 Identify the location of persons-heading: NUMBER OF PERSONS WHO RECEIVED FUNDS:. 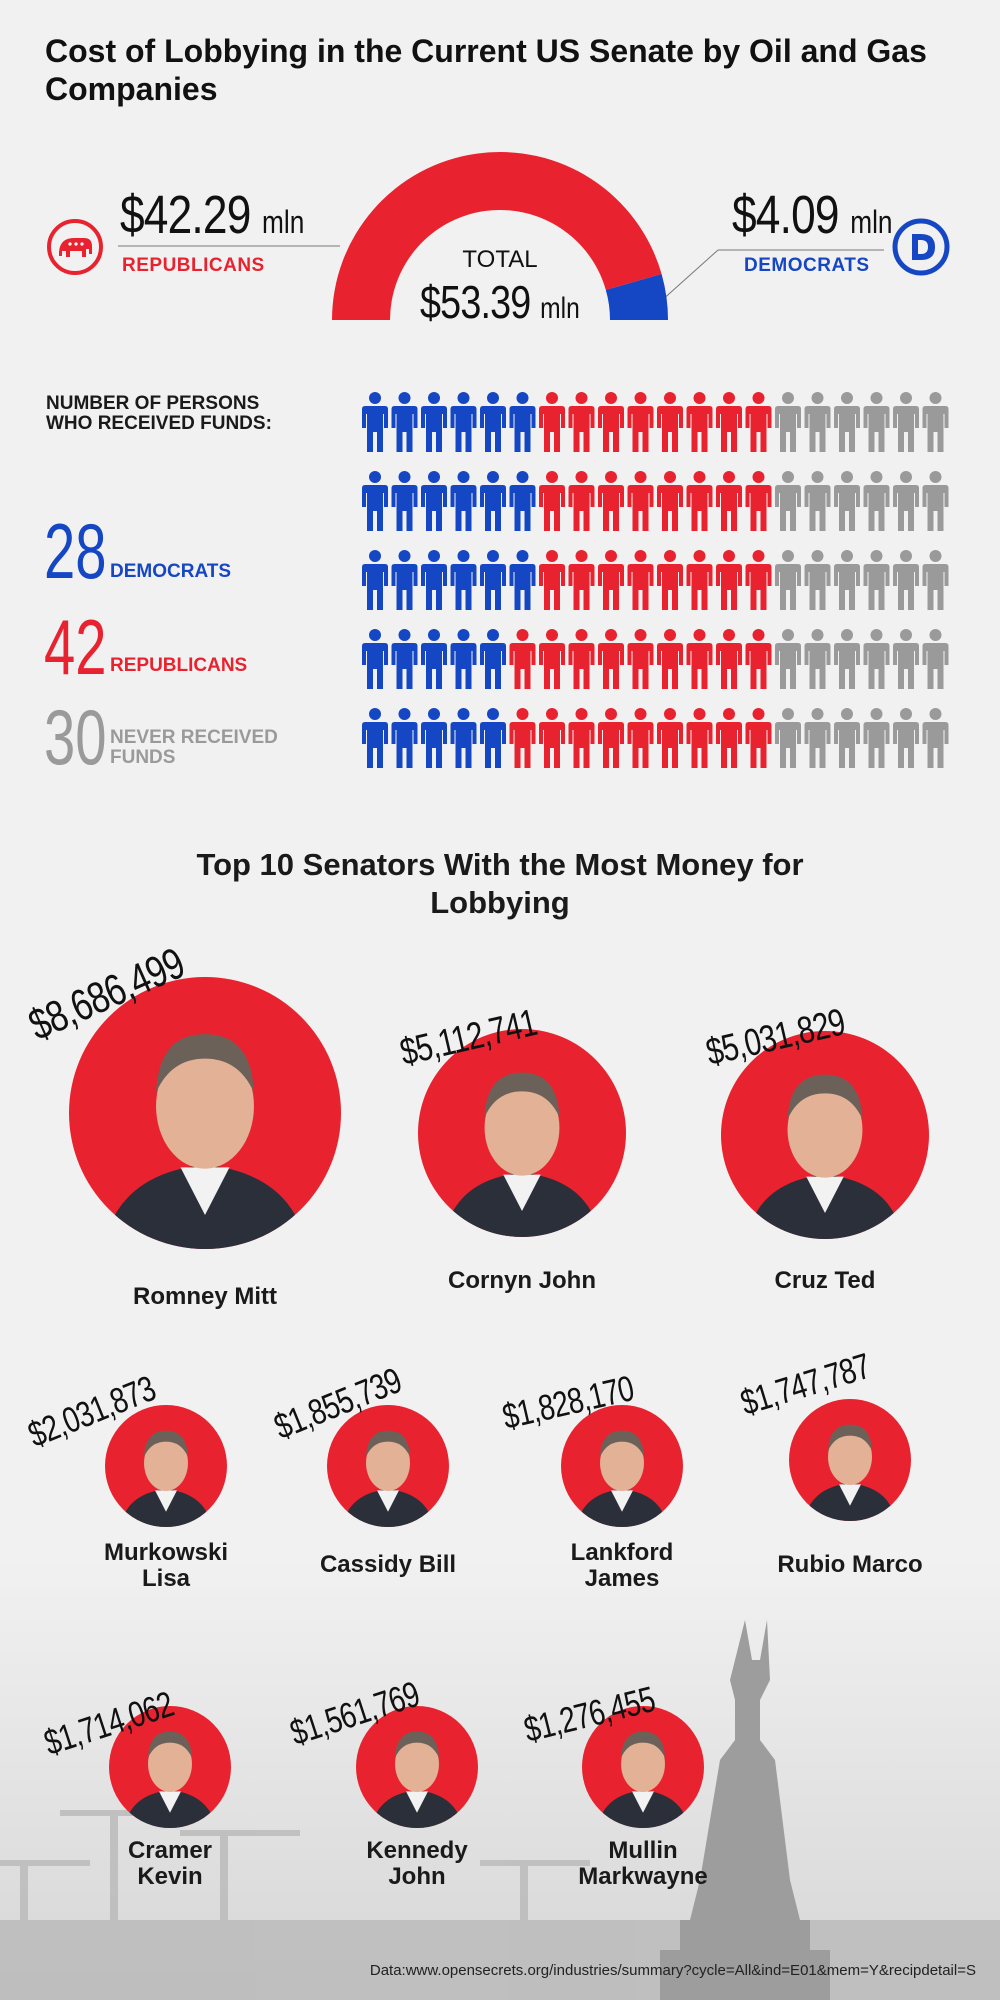
(159, 413).